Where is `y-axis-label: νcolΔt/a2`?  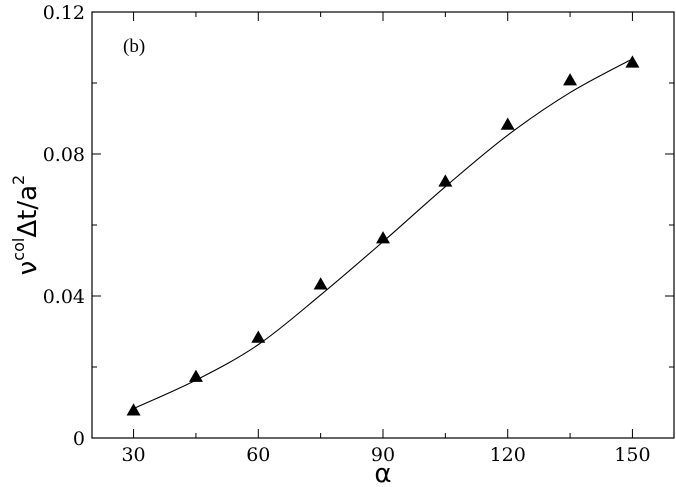 y-axis-label: νcolΔt/a2 is located at coordinates (26, 225).